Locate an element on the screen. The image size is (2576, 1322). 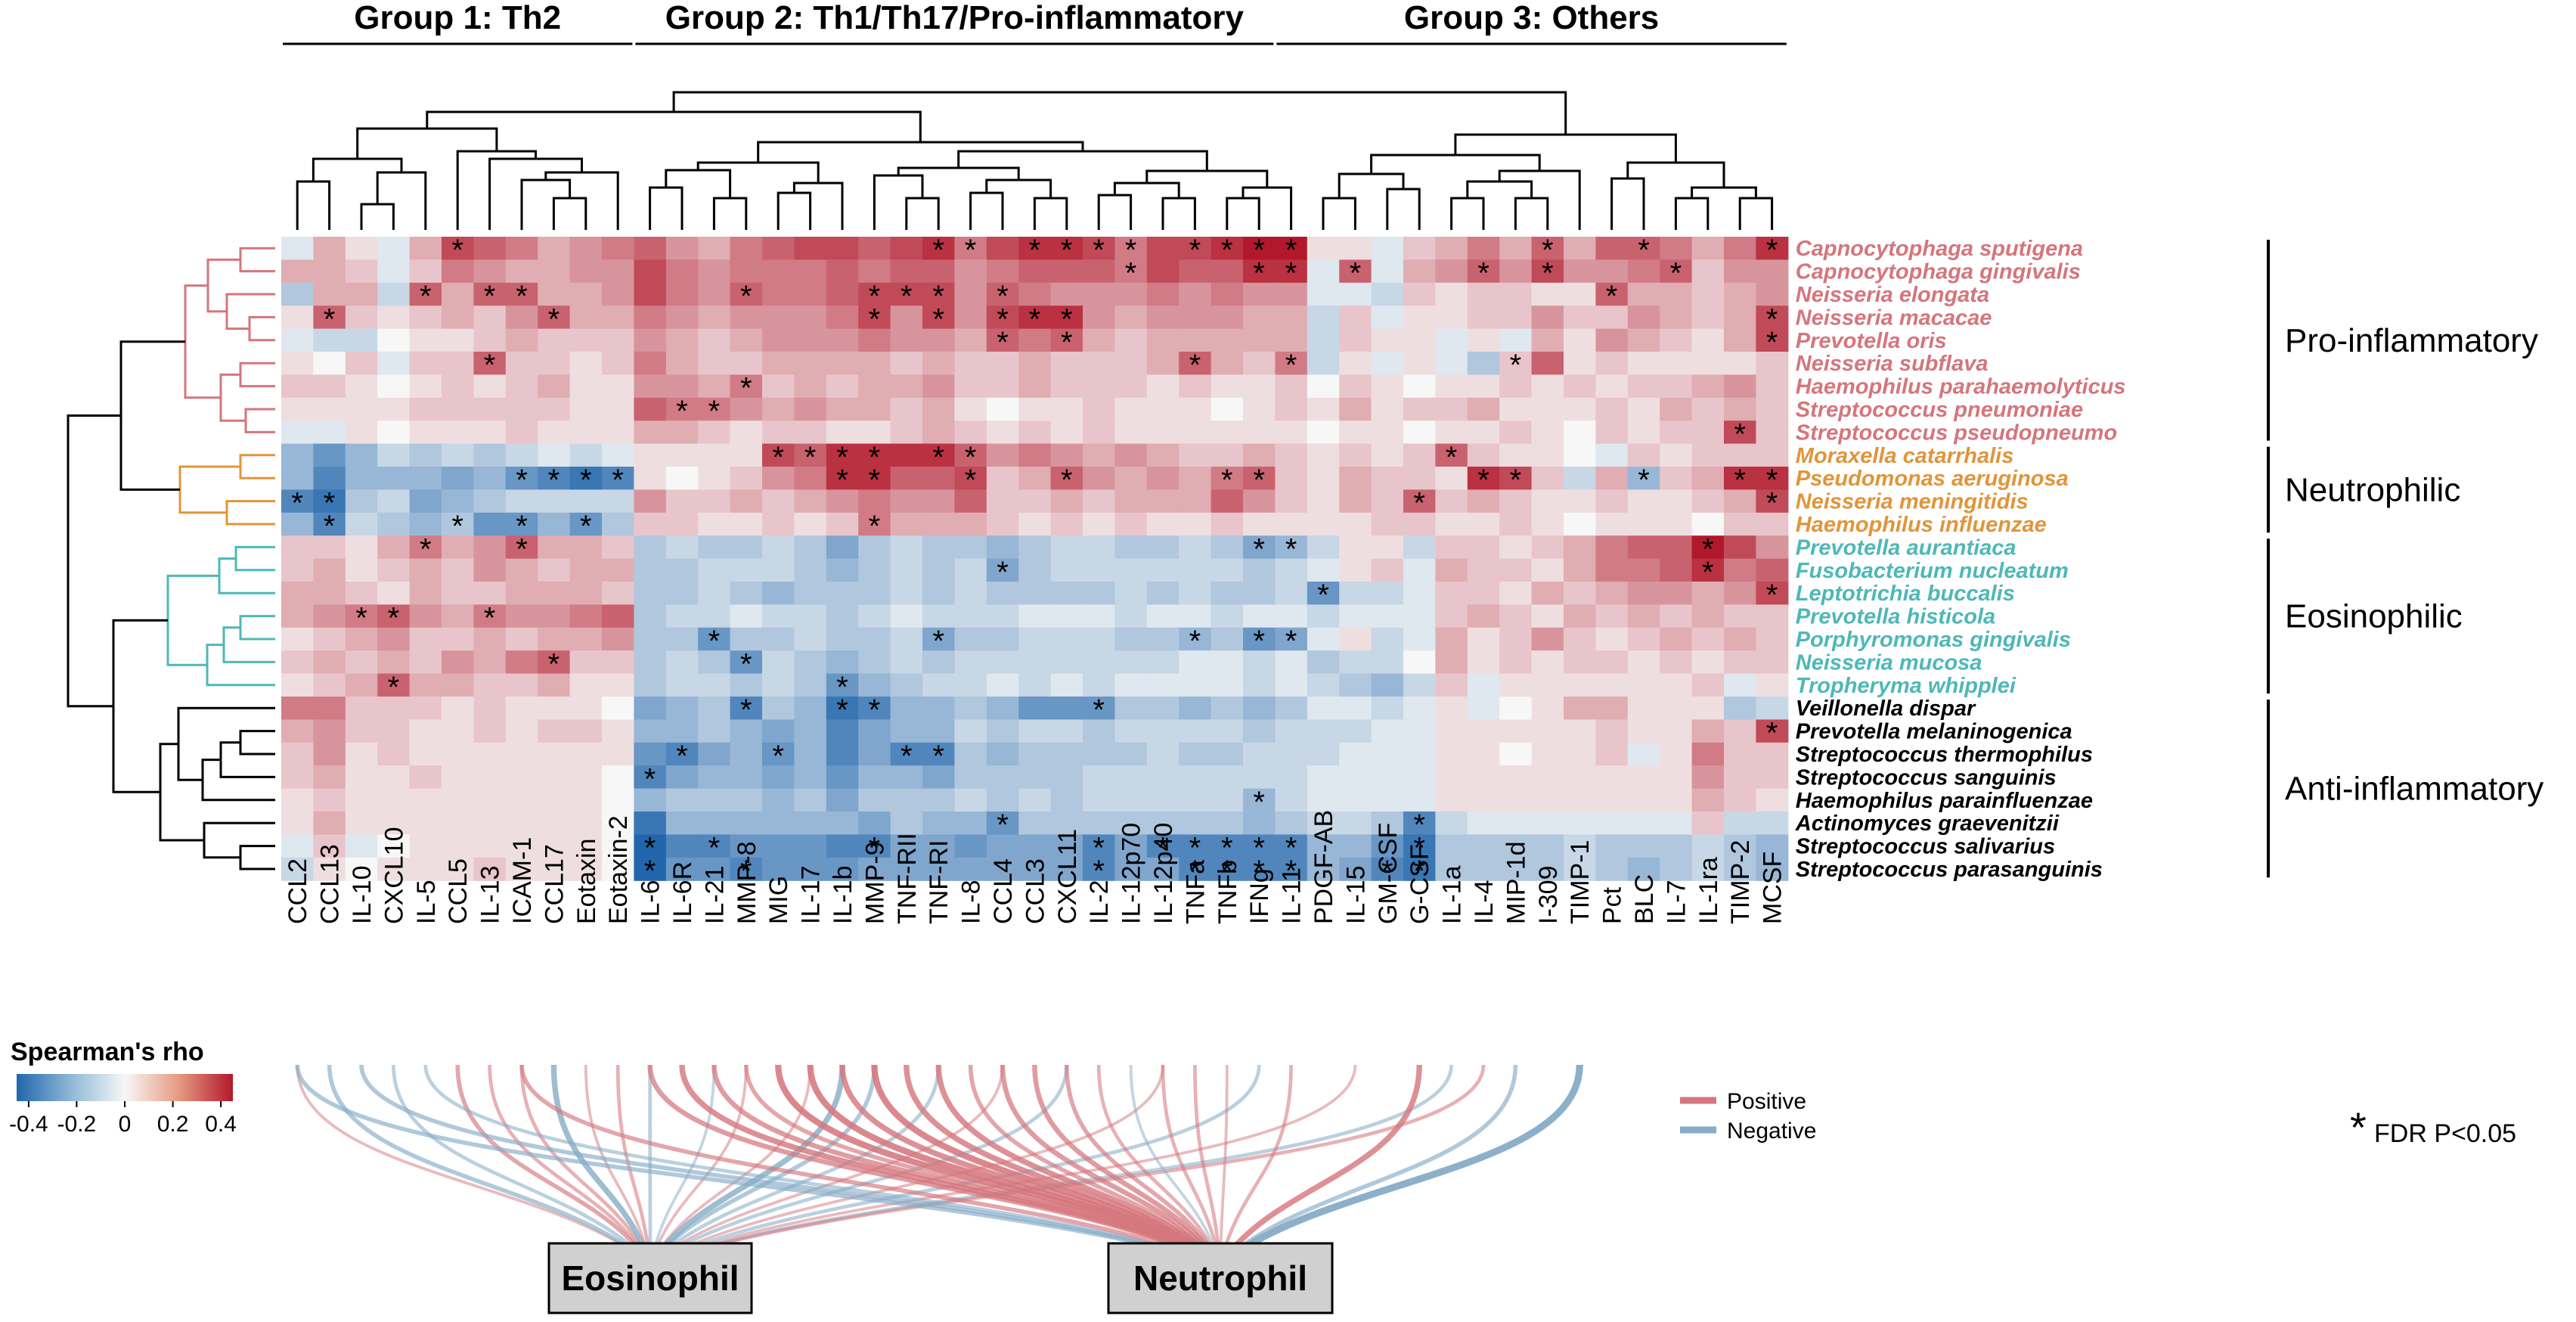
cell-r20-c25 is located at coordinates (1099, 708).